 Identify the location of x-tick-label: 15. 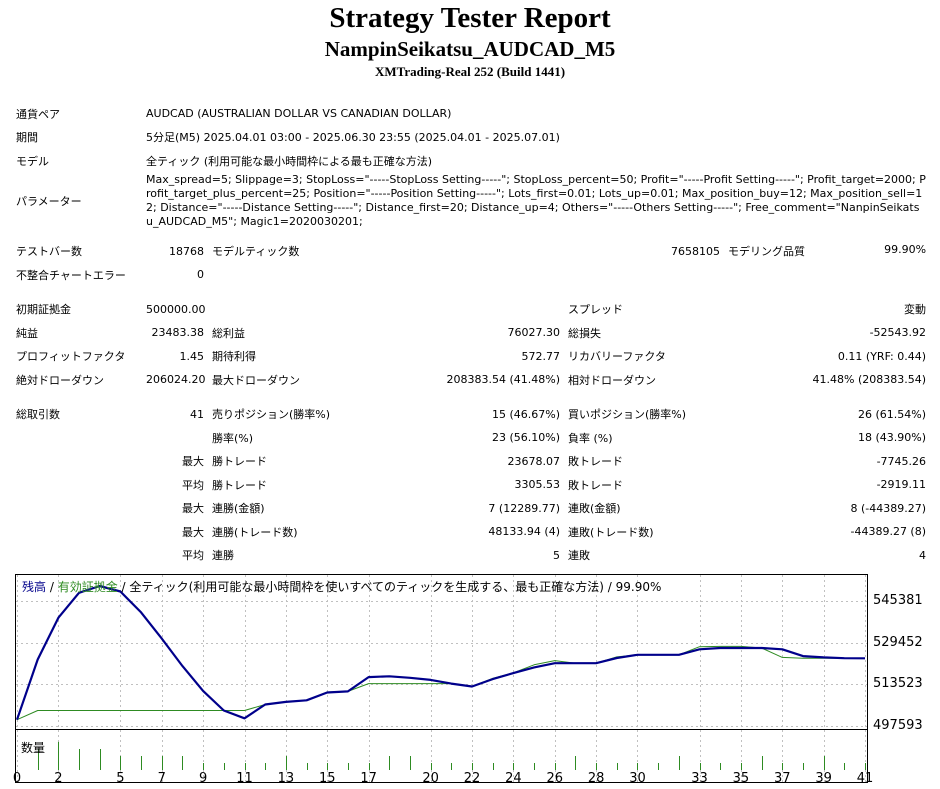
(327, 778).